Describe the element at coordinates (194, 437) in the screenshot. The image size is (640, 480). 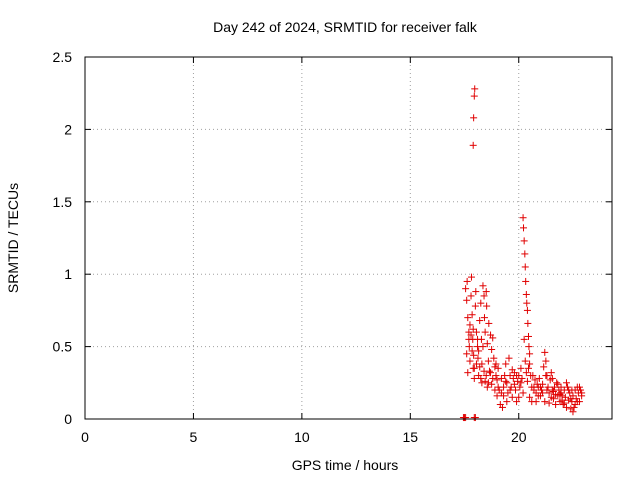
I see `x-tick-label: 5` at that location.